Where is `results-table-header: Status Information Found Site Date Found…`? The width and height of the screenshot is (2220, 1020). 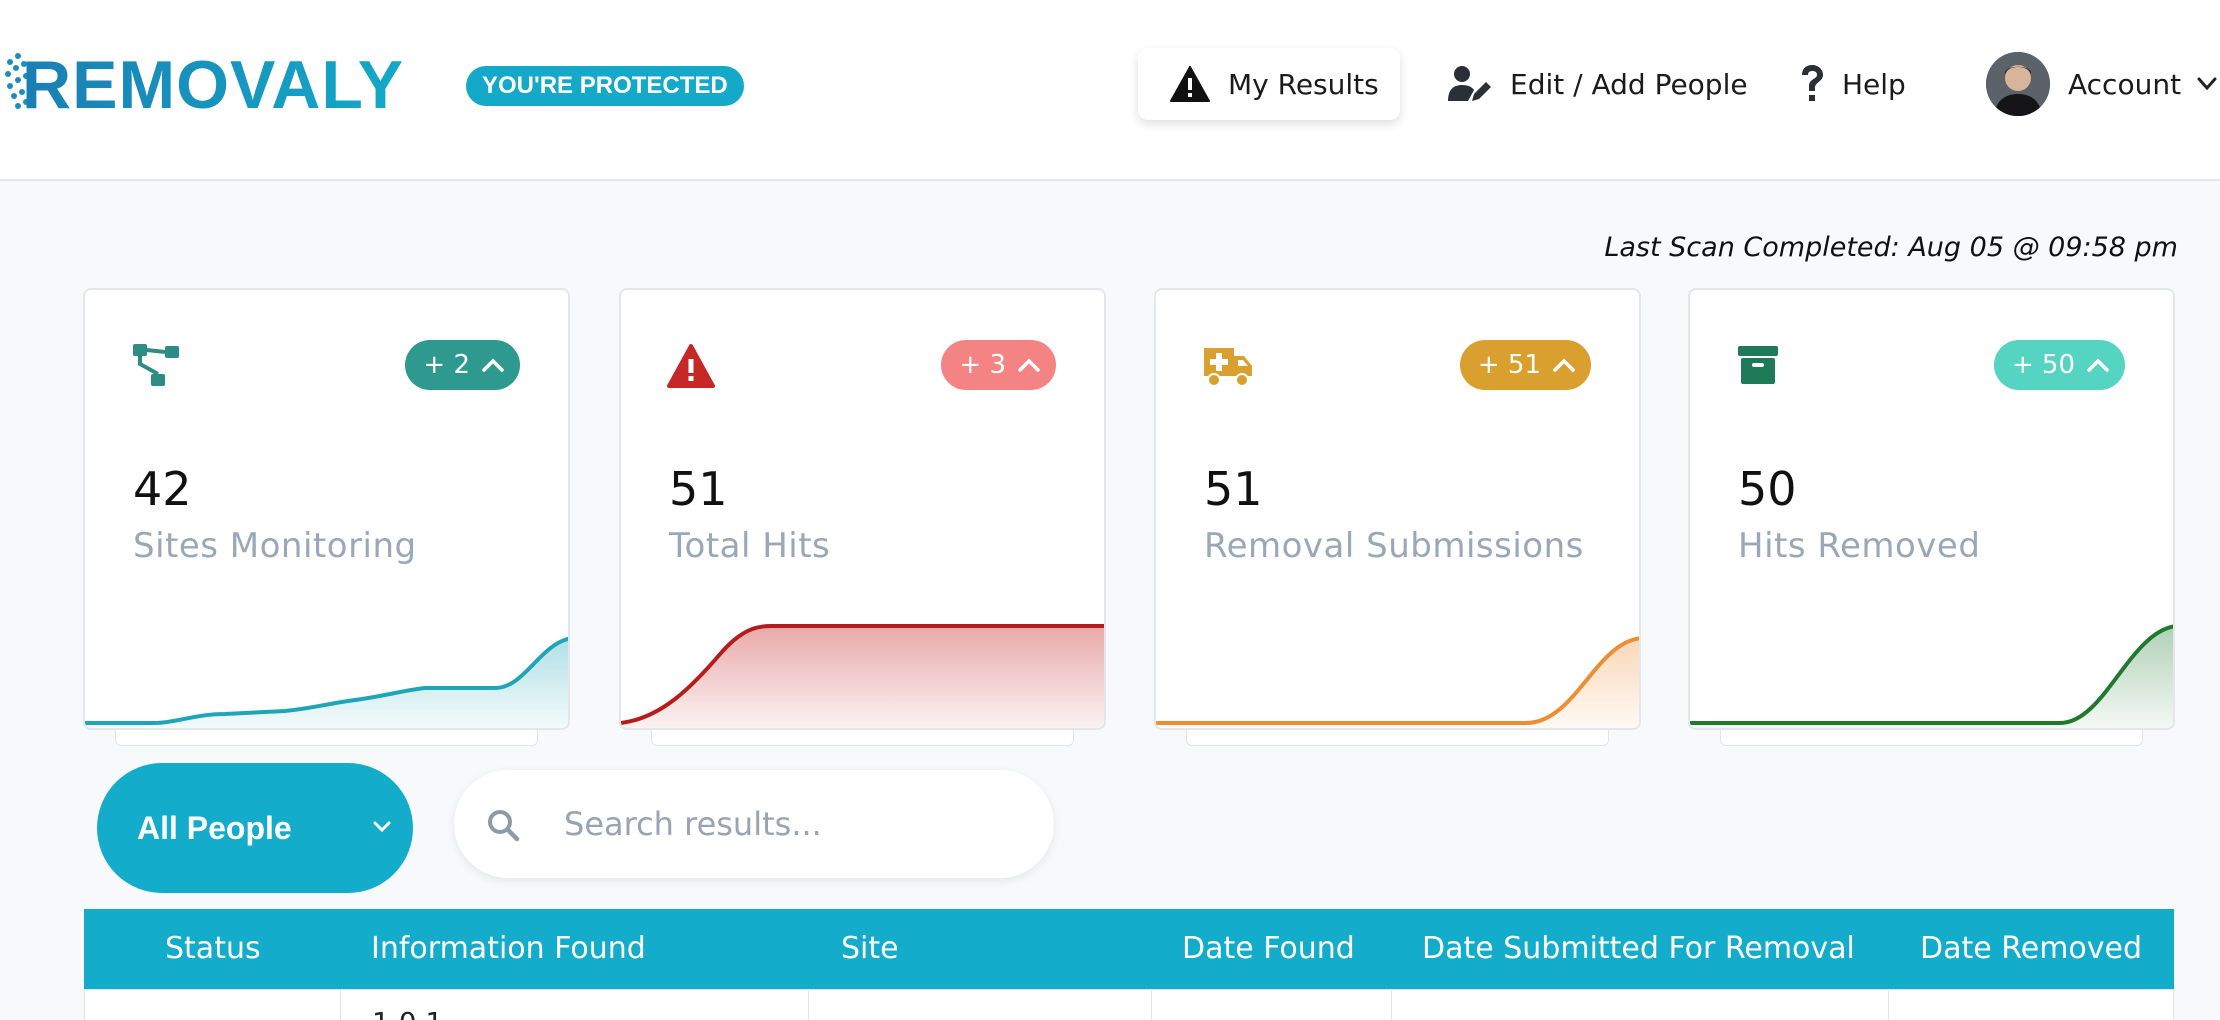 results-table-header: Status Information Found Site Date Found… is located at coordinates (1129, 949).